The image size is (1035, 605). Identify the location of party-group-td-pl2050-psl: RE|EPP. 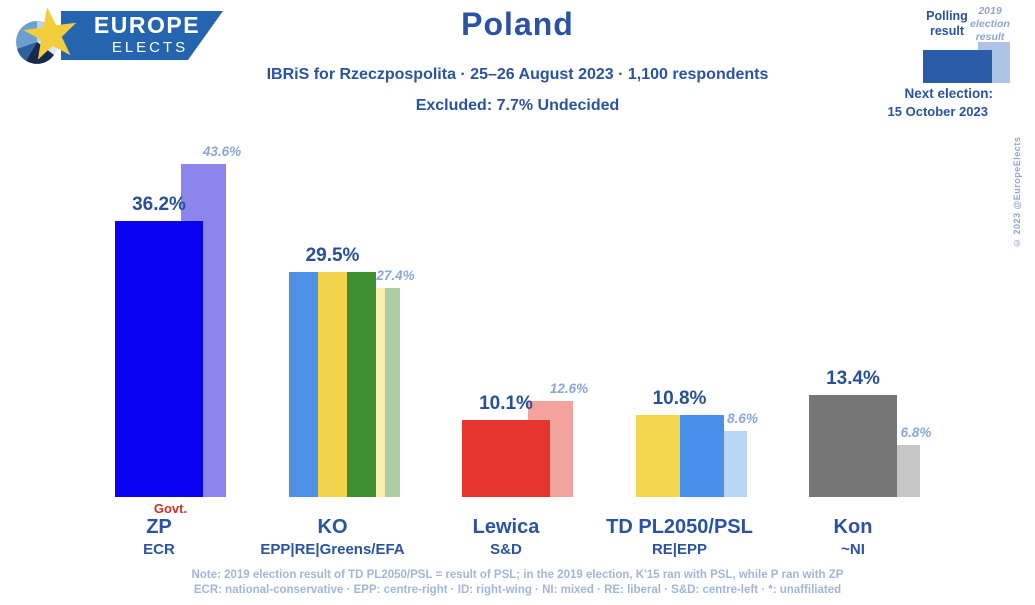
(679, 549).